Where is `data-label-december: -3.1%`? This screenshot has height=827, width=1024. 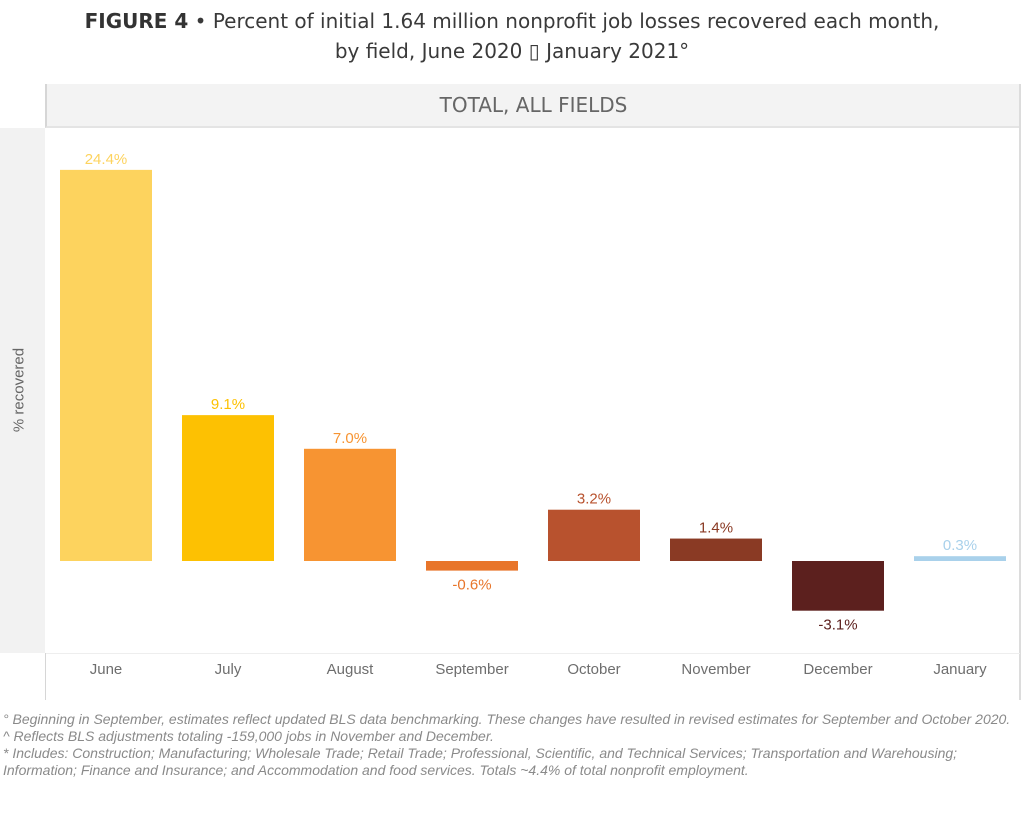 data-label-december: -3.1% is located at coordinates (837, 625).